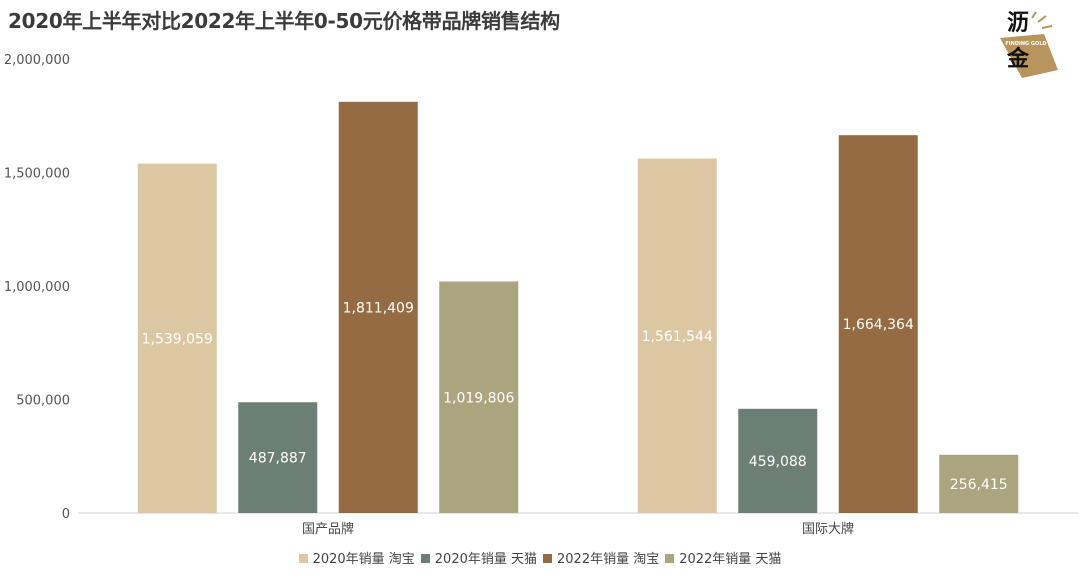  What do you see at coordinates (540, 557) in the screenshot?
I see `chart-legend: 2020年销量 淘宝 2020年销量 天猫 2022年销量 淘宝 2022年销量 天猫` at bounding box center [540, 557].